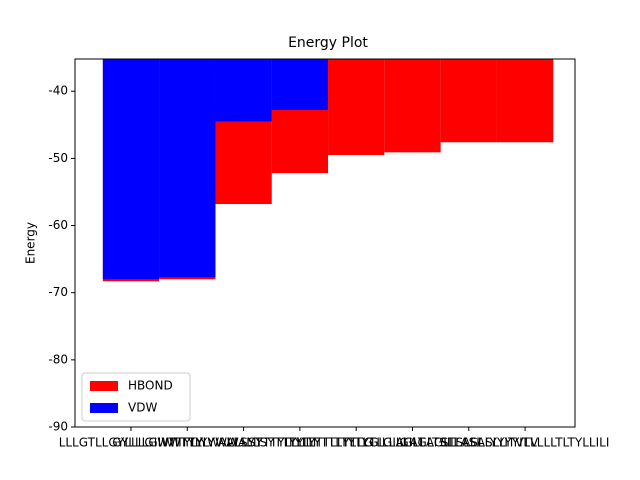  What do you see at coordinates (58, 359) in the screenshot?
I see `y-tick-label: -80` at bounding box center [58, 359].